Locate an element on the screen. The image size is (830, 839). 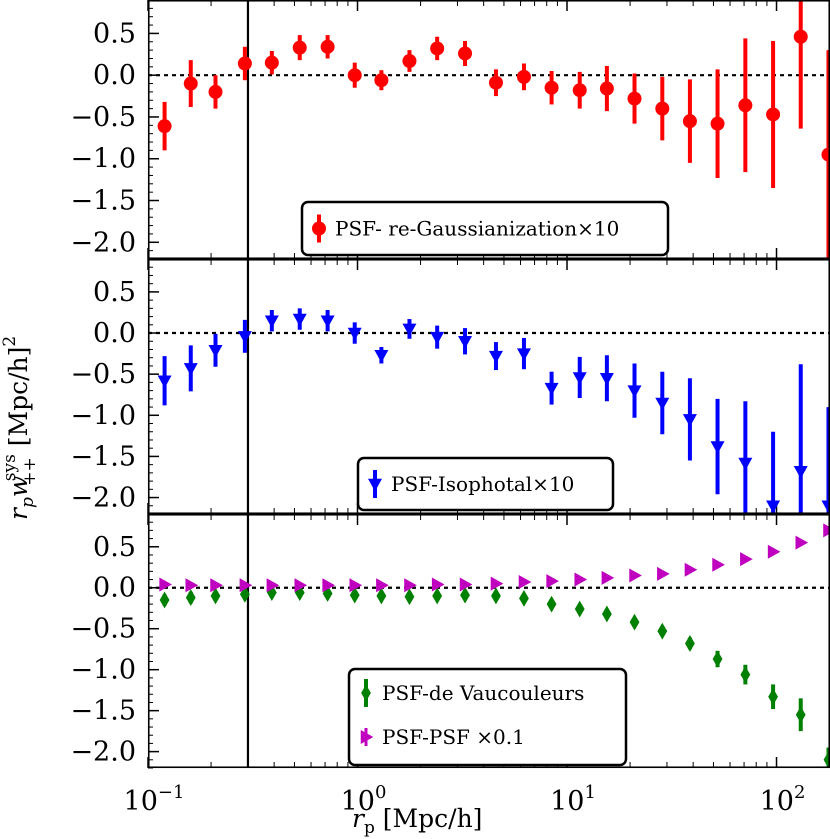
x-tick-label: 10¹ is located at coordinates (573, 799).